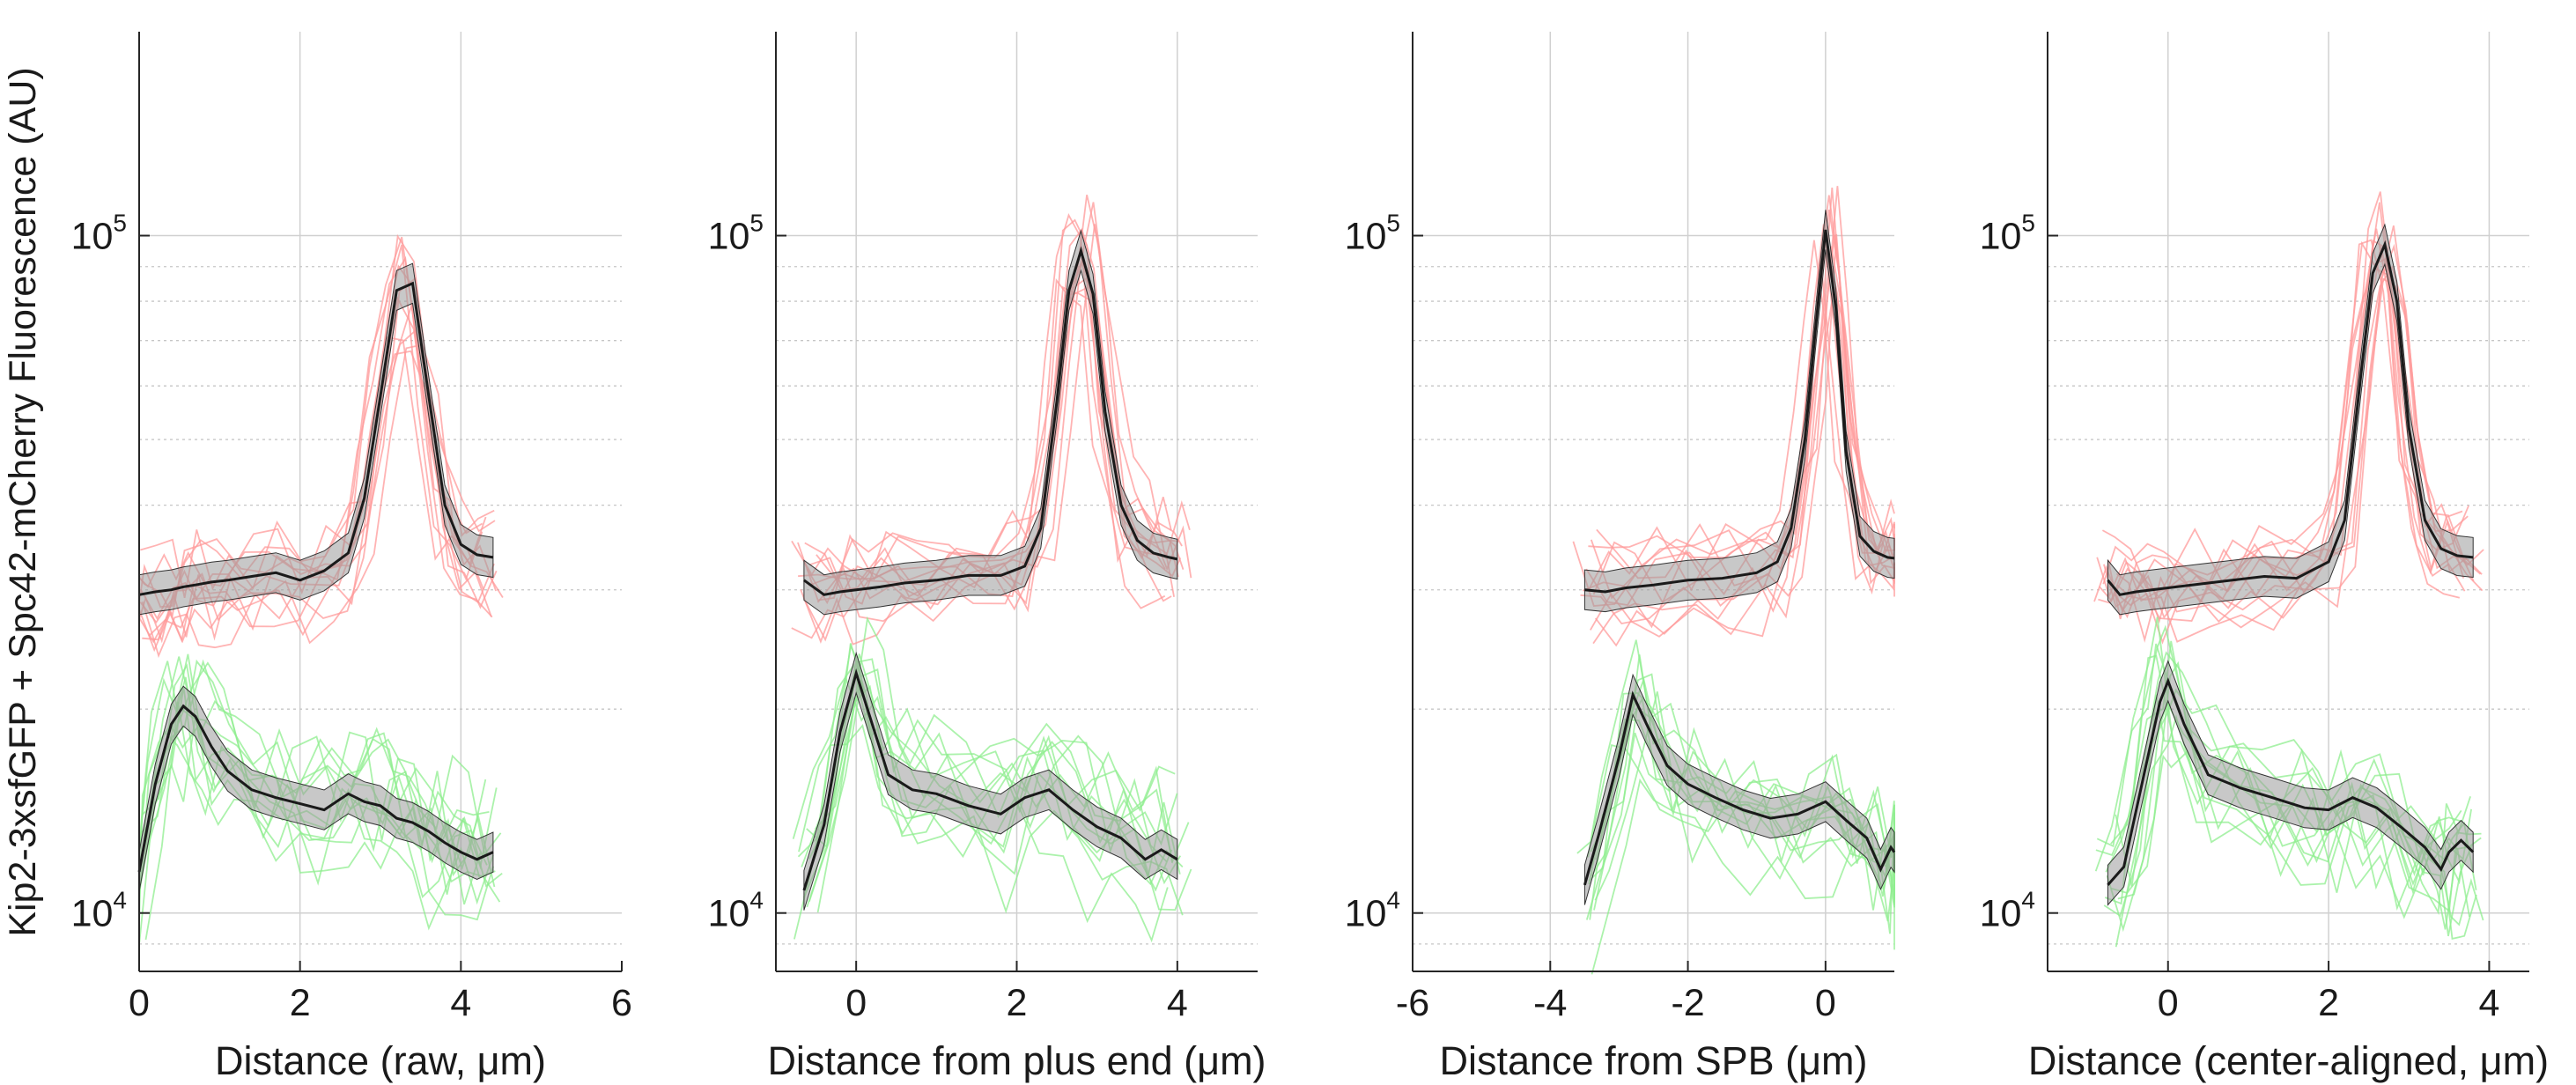  What do you see at coordinates (621, 1003) in the screenshot?
I see `x-tick-label: 6` at bounding box center [621, 1003].